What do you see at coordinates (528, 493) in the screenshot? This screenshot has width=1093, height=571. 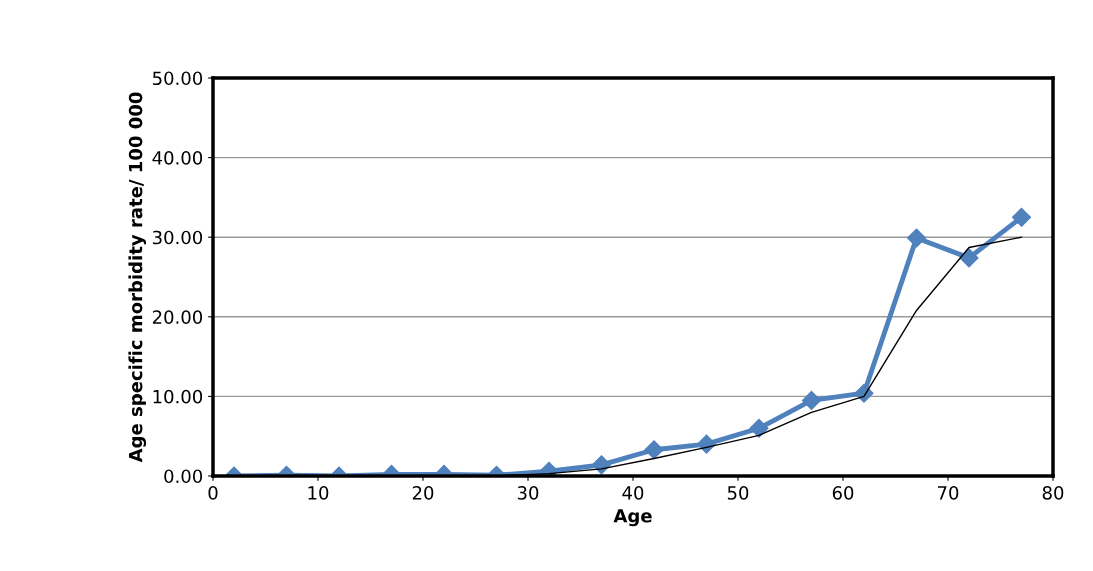 I see `x-tick-label: 30` at bounding box center [528, 493].